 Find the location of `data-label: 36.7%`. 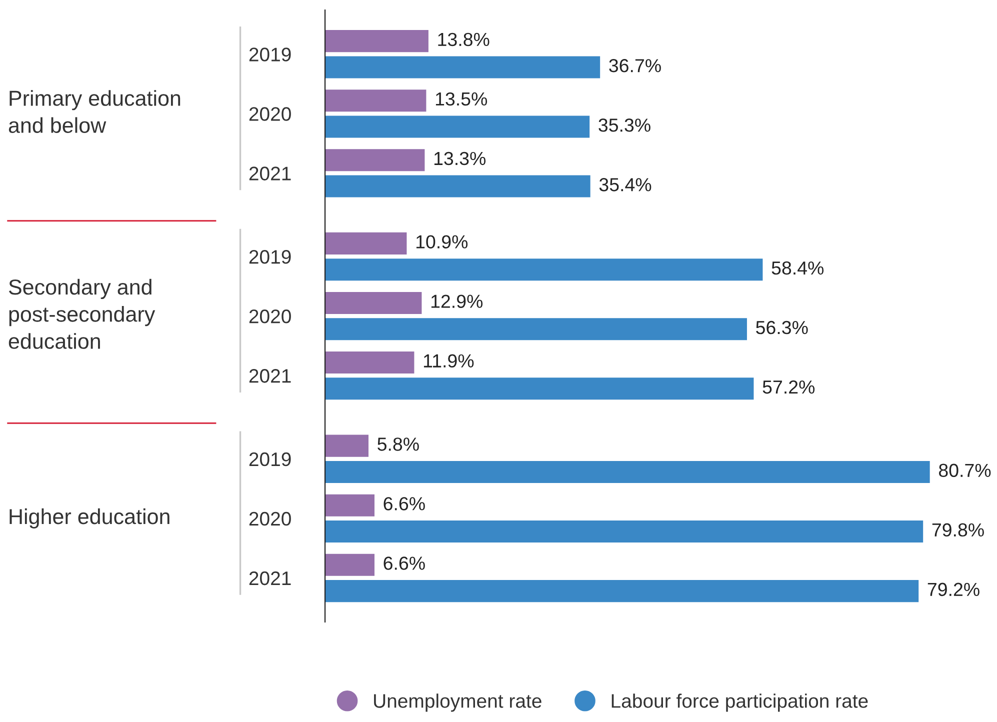

data-label: 36.7% is located at coordinates (635, 65).